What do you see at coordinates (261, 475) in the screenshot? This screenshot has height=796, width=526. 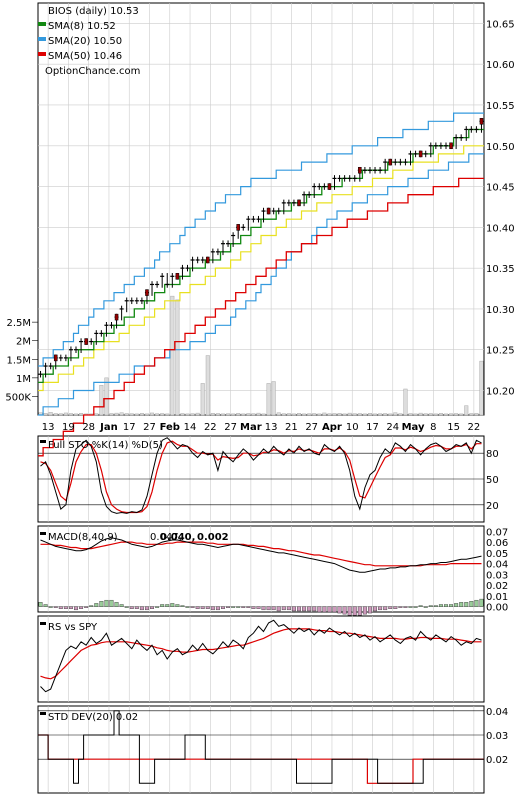 I see `stochastic-k-line` at bounding box center [261, 475].